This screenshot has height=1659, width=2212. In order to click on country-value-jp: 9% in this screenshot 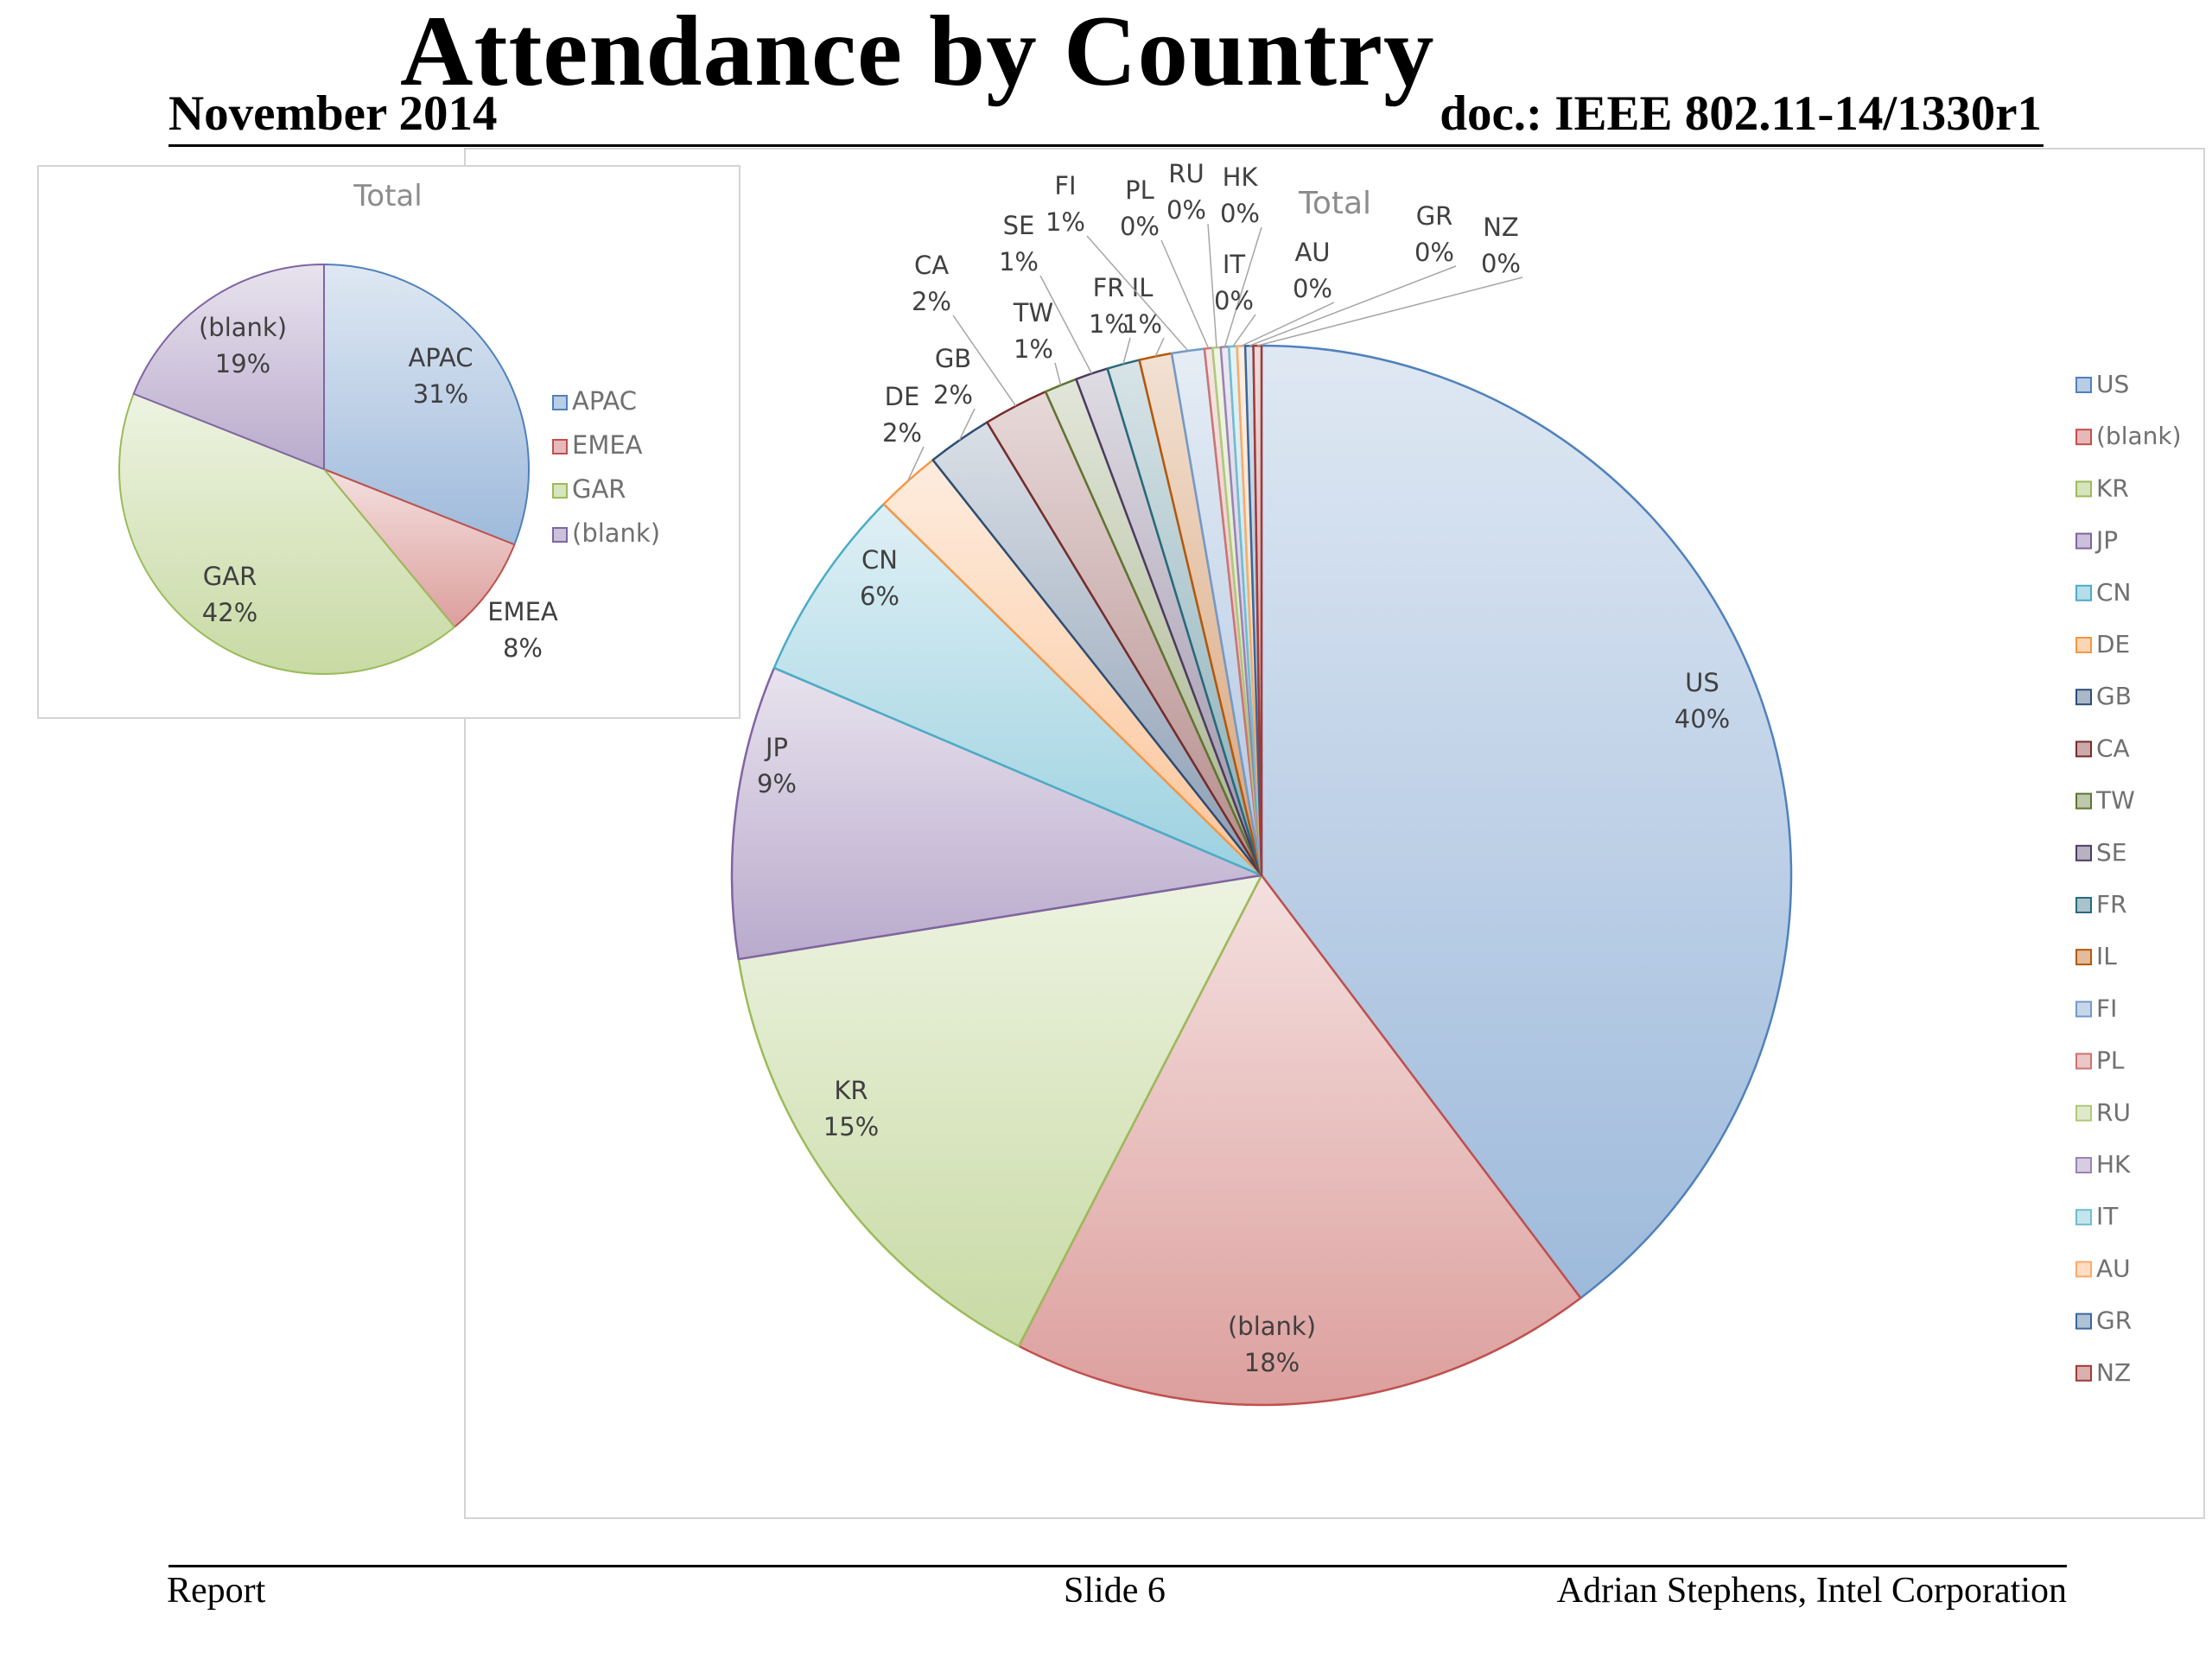, I will do `click(777, 783)`.